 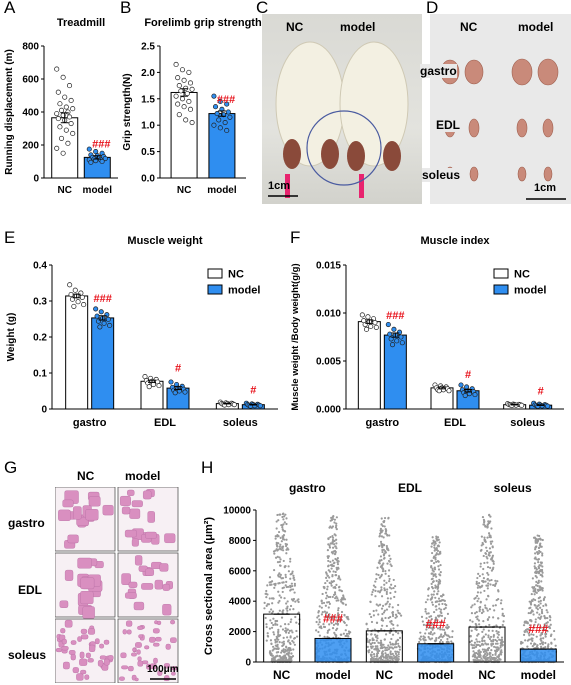 I want to click on histo-col-model: model, so click(x=143, y=476).